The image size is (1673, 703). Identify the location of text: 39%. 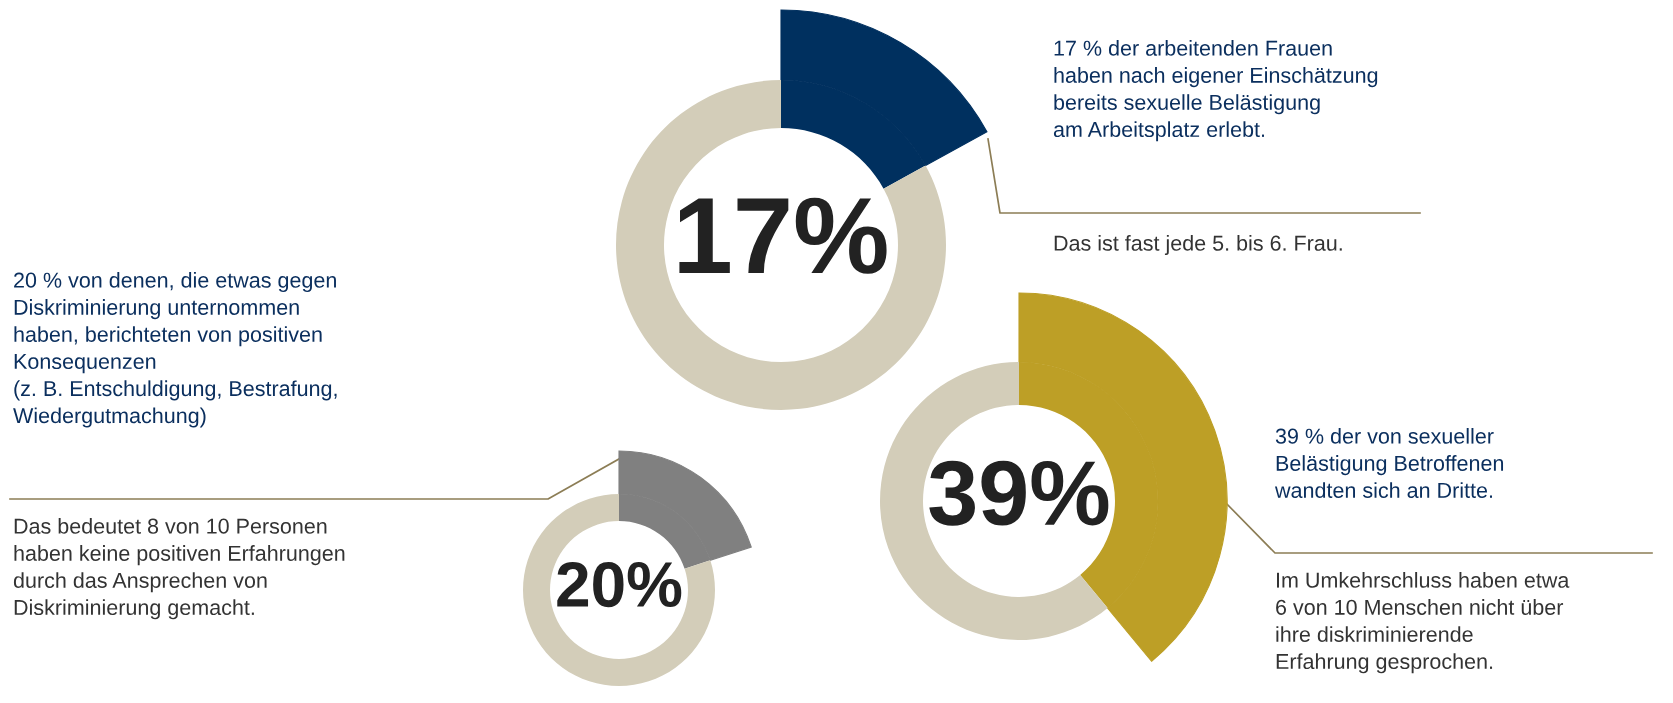
(1019, 493).